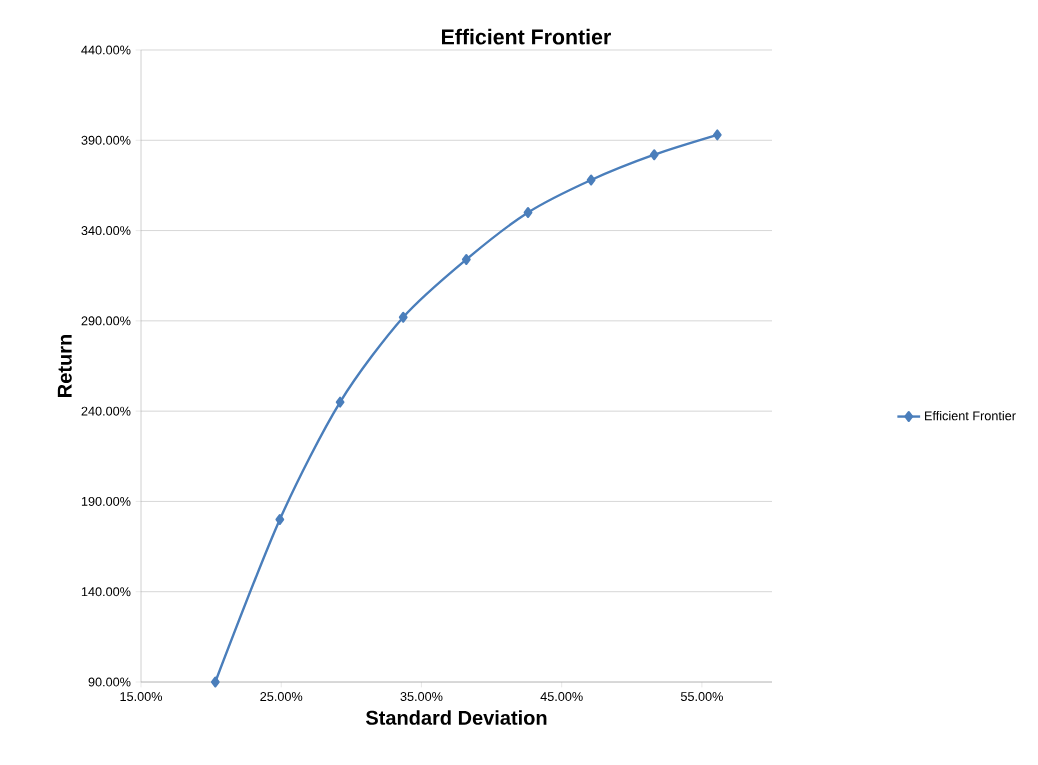 The width and height of the screenshot is (1038, 765). What do you see at coordinates (106, 592) in the screenshot?
I see `y-tick-label: 140.00%` at bounding box center [106, 592].